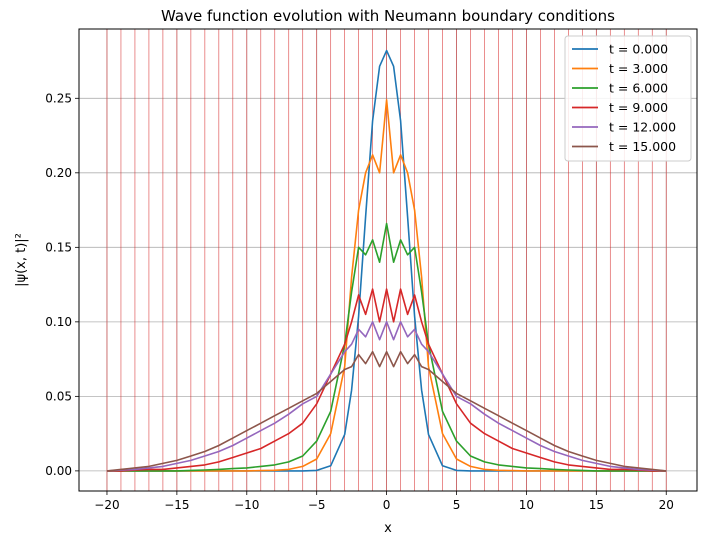 This screenshot has height=545, width=707. What do you see at coordinates (526, 505) in the screenshot?
I see `x-tick-label: 10` at bounding box center [526, 505].